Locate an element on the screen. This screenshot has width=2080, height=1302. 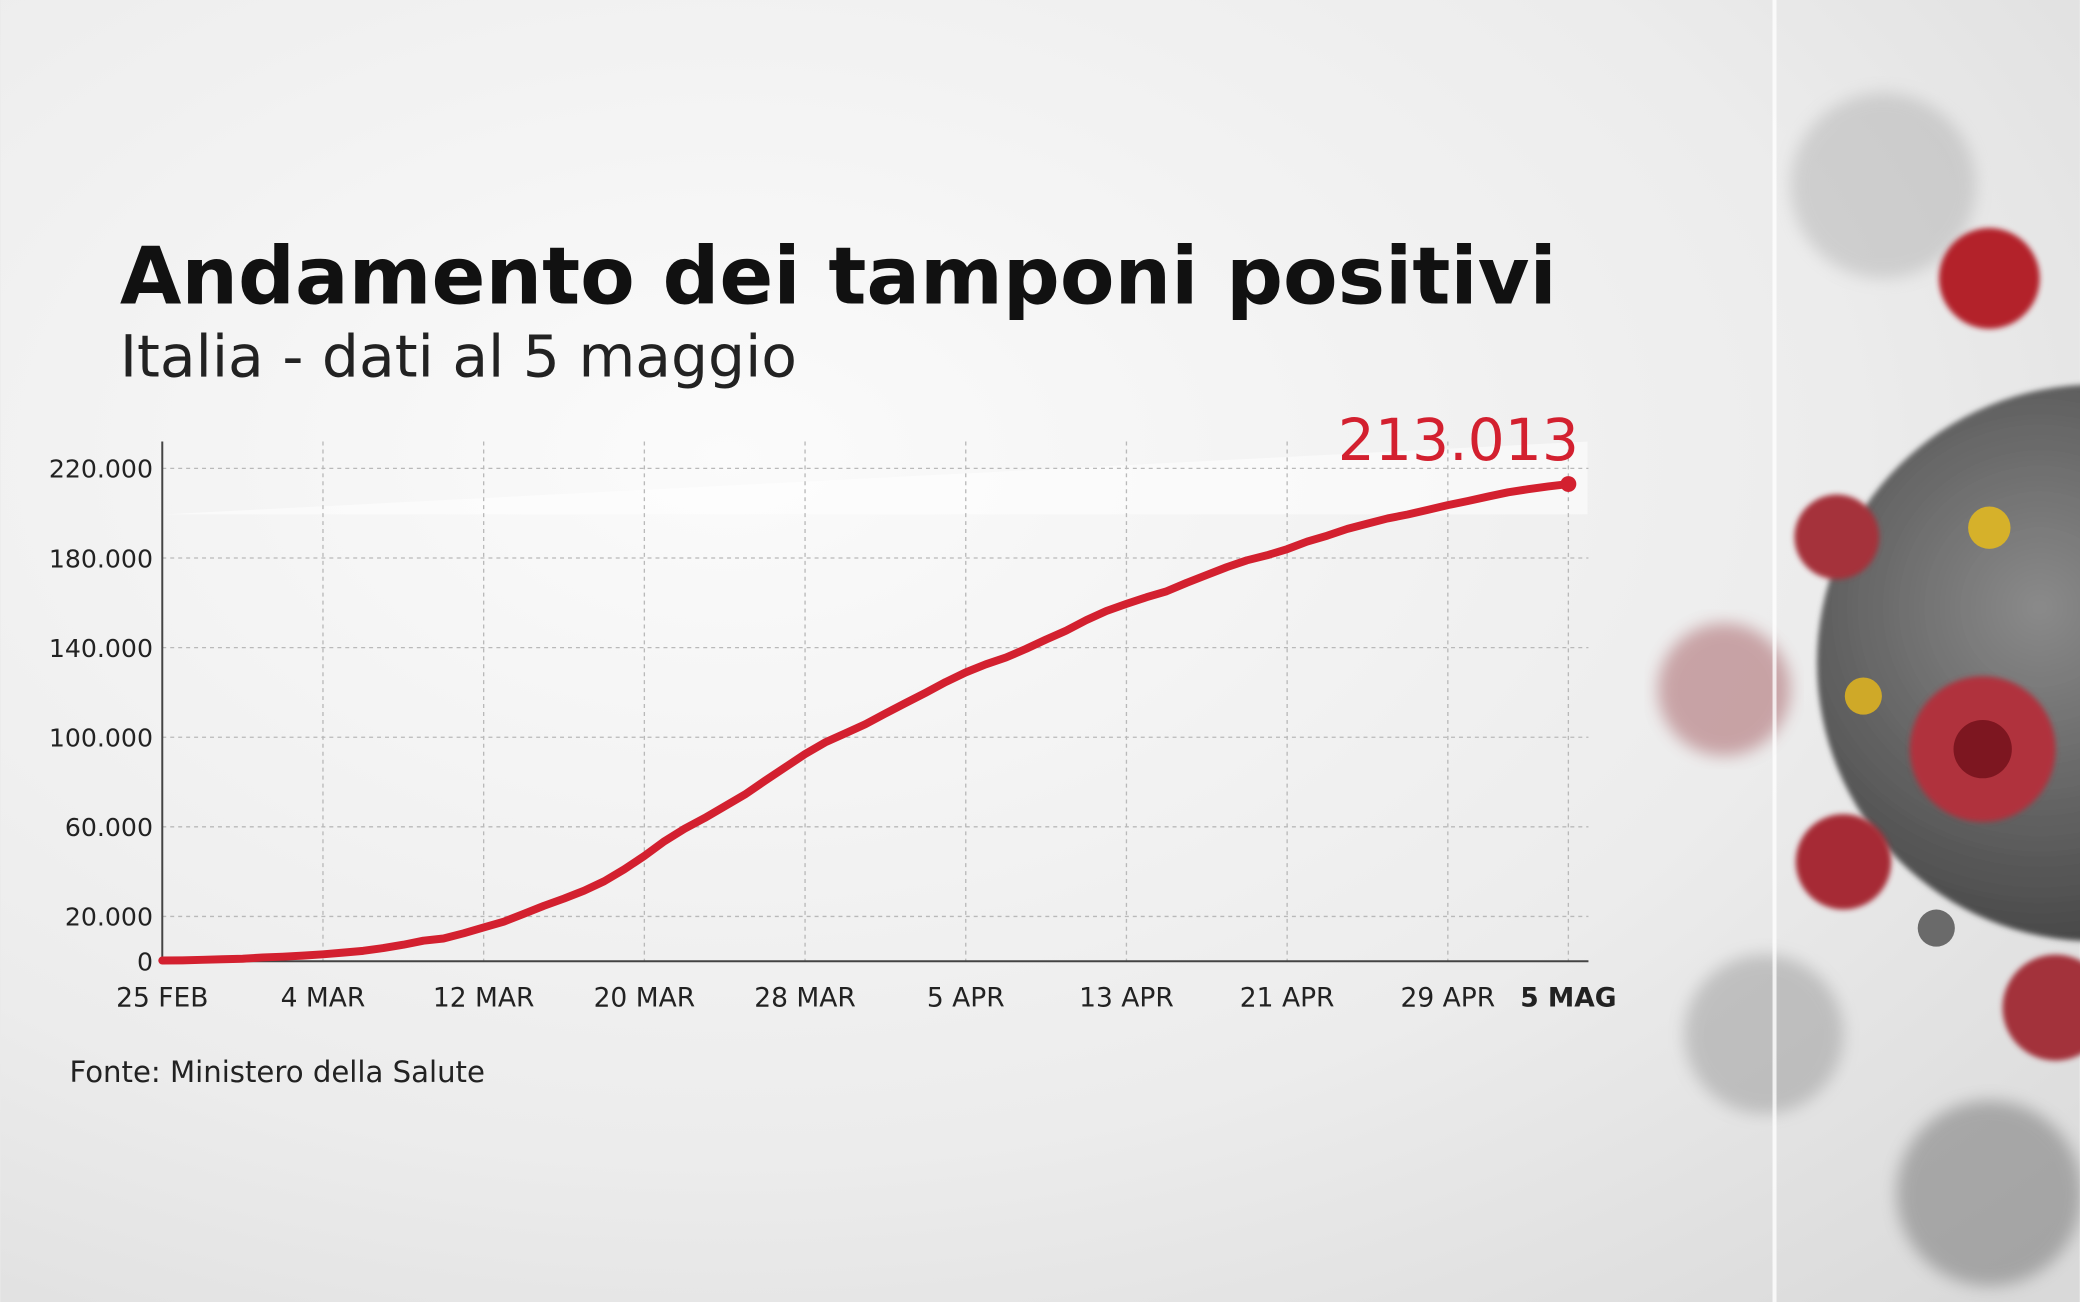
x-tick-label: 5 APR is located at coordinates (966, 997).